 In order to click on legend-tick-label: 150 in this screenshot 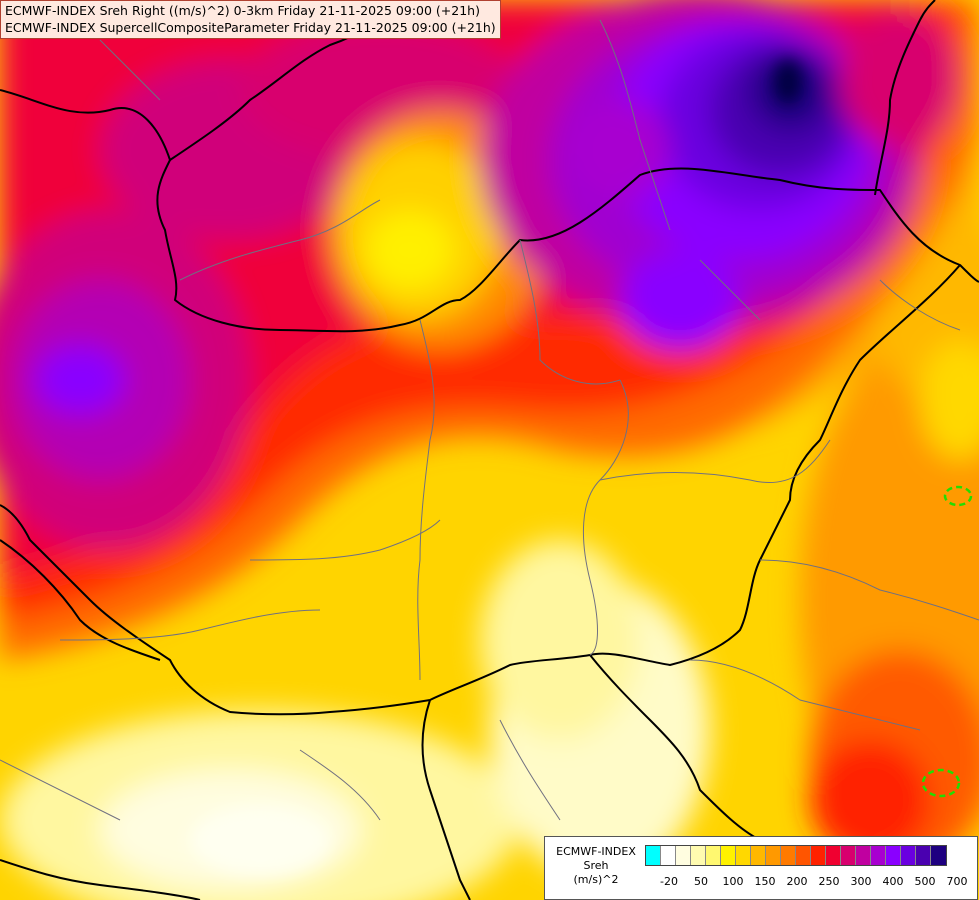, I will do `click(765, 881)`.